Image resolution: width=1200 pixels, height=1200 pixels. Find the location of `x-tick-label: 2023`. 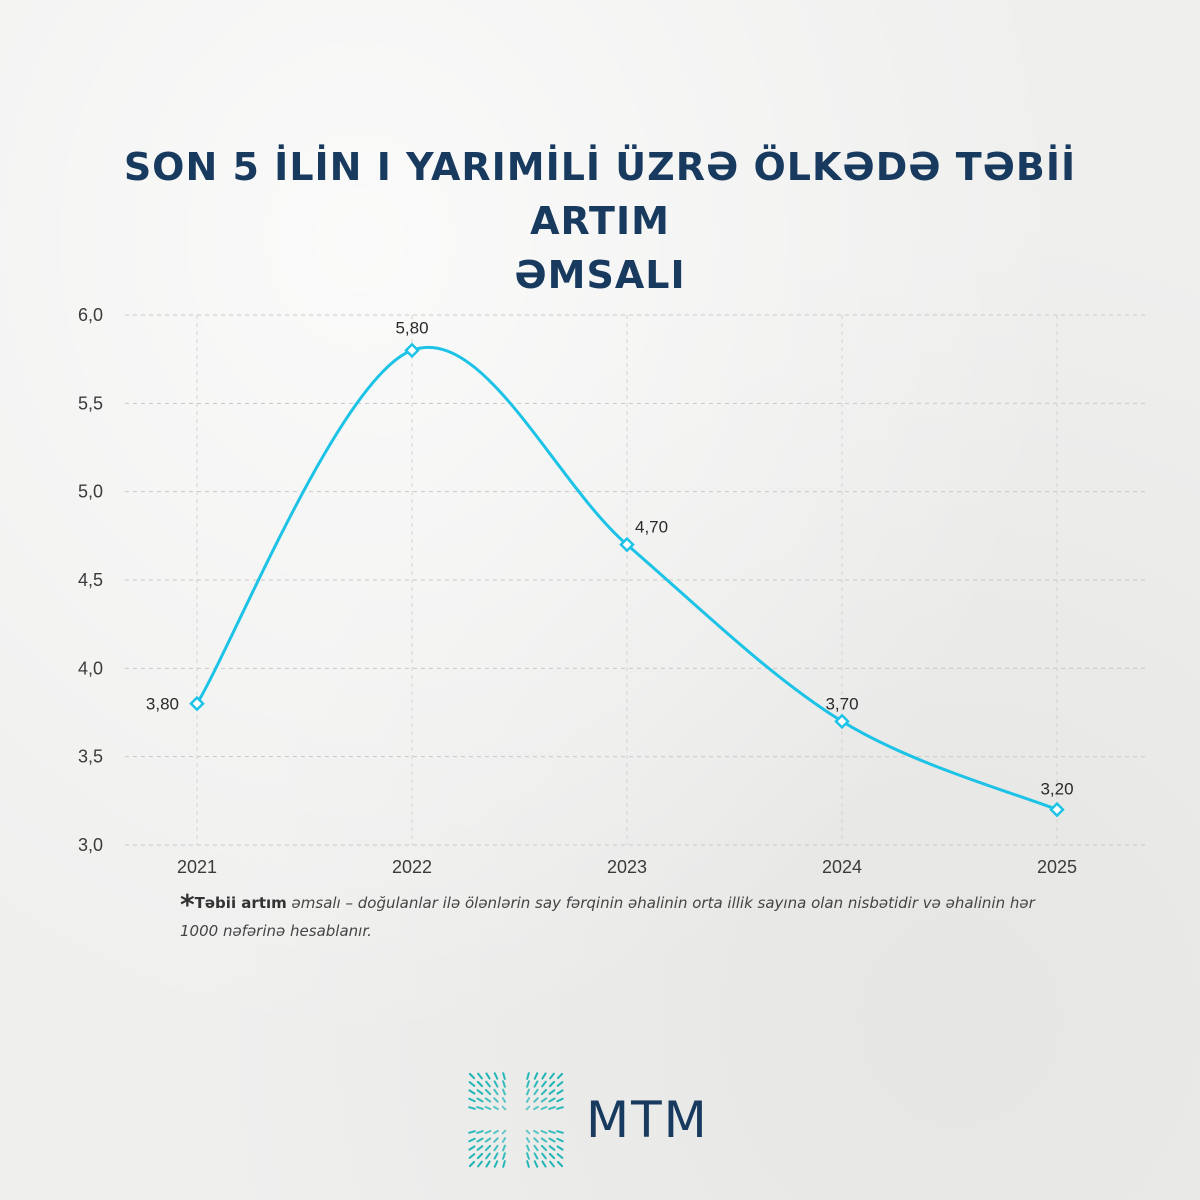

x-tick-label: 2023 is located at coordinates (627, 867).